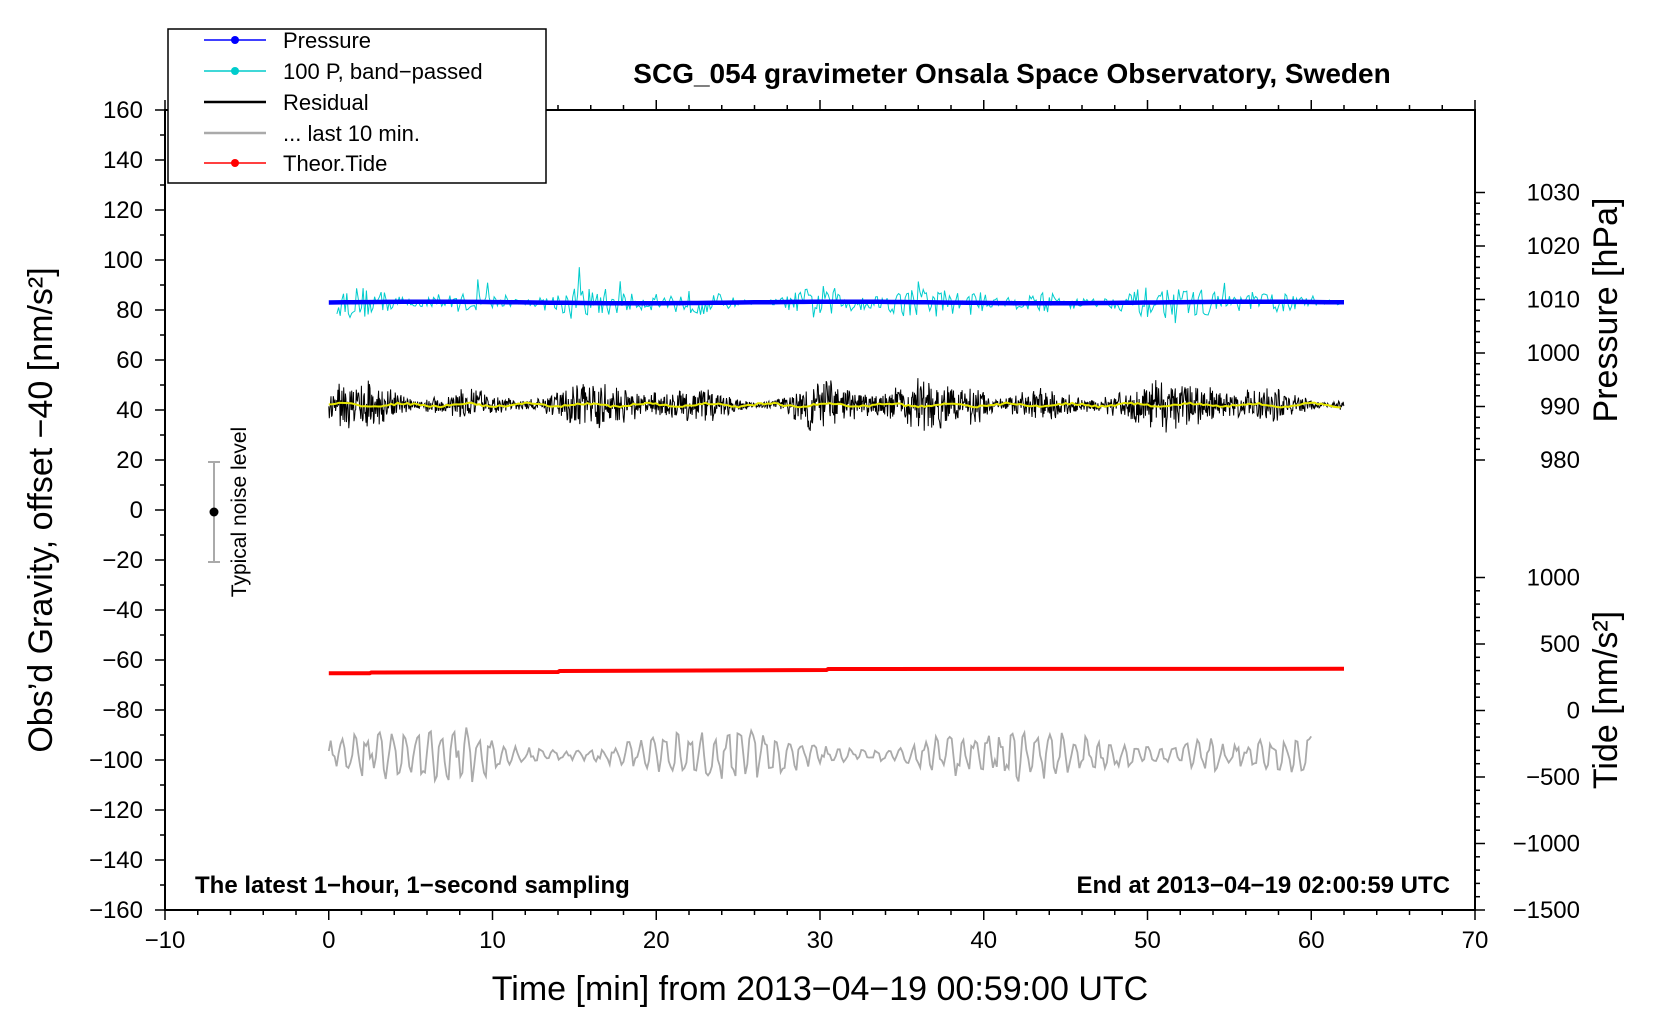 This screenshot has width=1660, height=1020. Describe the element at coordinates (129, 410) in the screenshot. I see `y-tick-label: 40` at that location.